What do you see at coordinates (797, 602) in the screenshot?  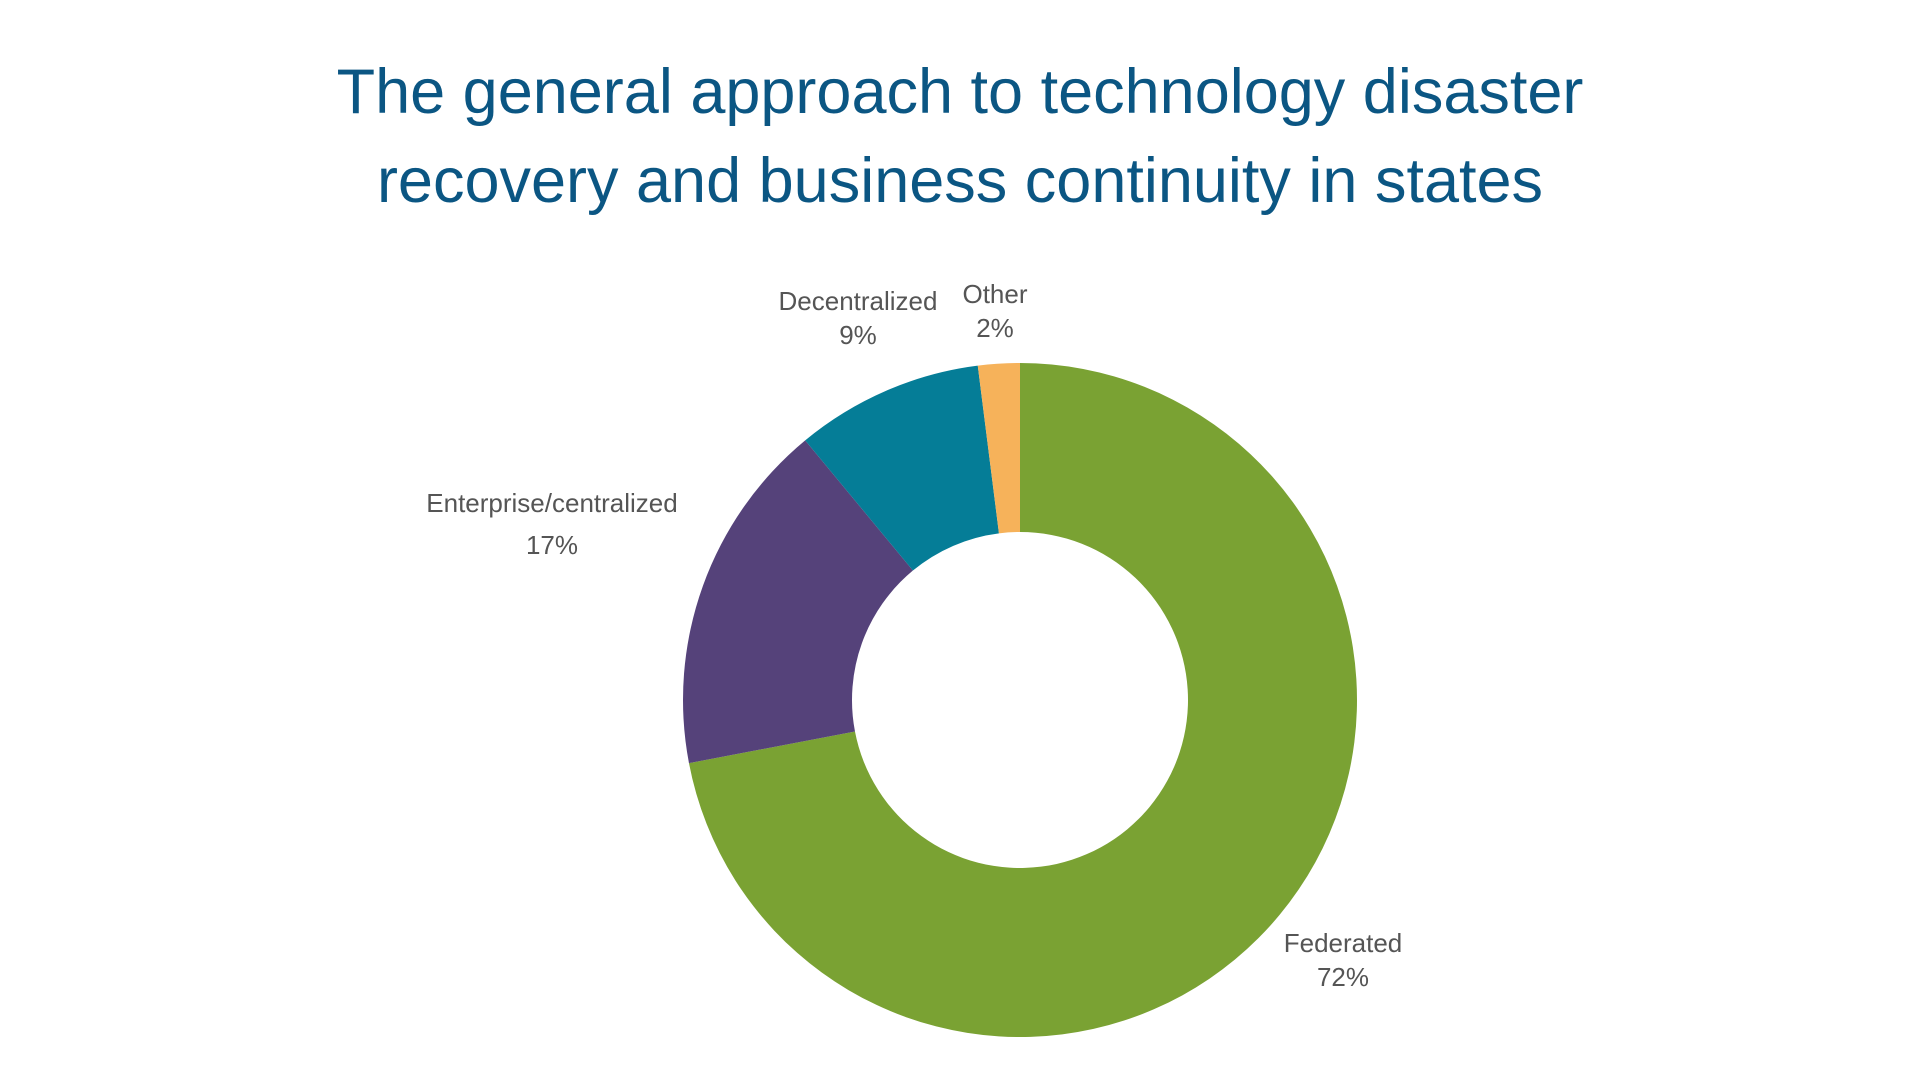 I see `slice-enterprise-centralized` at bounding box center [797, 602].